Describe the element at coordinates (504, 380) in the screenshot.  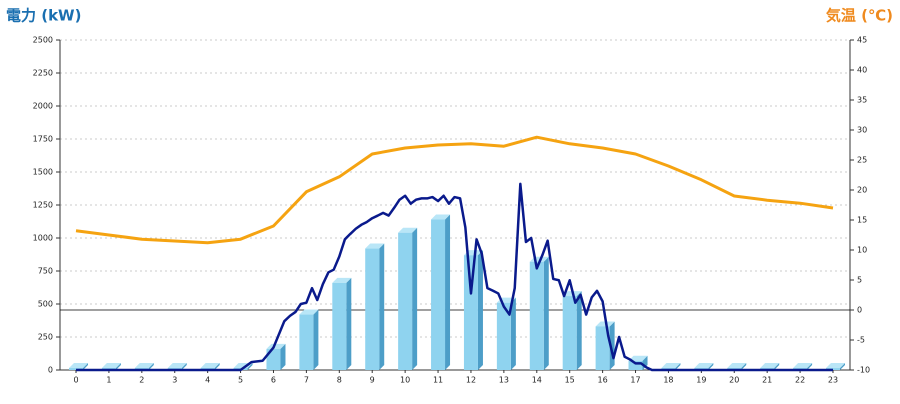
I see `x-tick-label: 13` at that location.